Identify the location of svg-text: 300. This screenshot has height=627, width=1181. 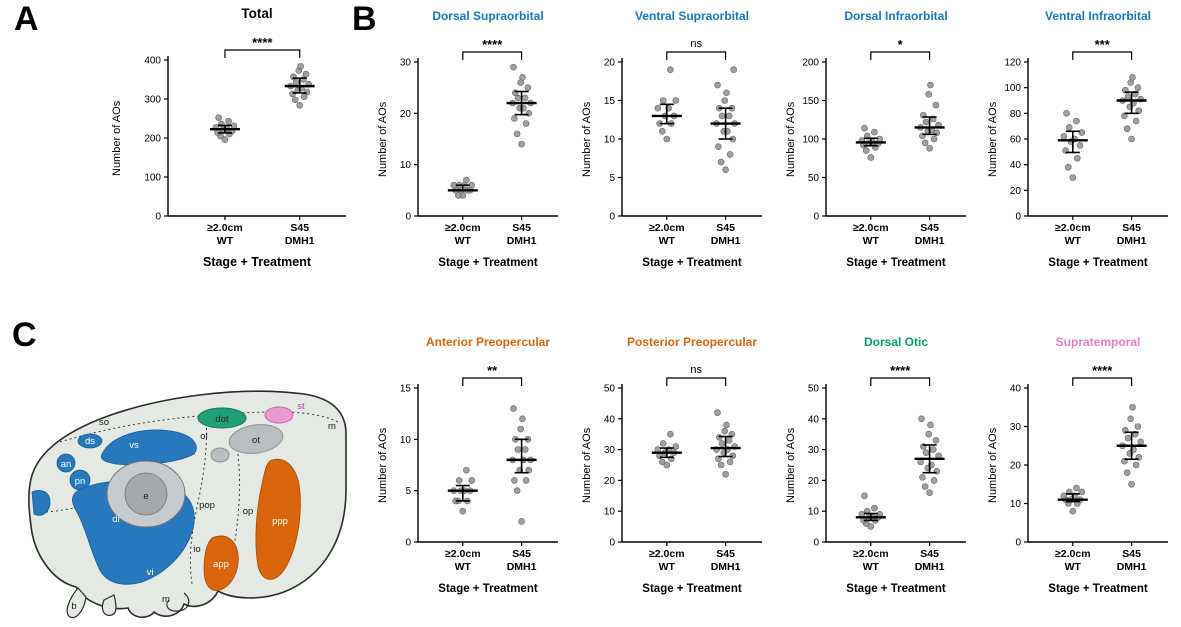
(152, 100).